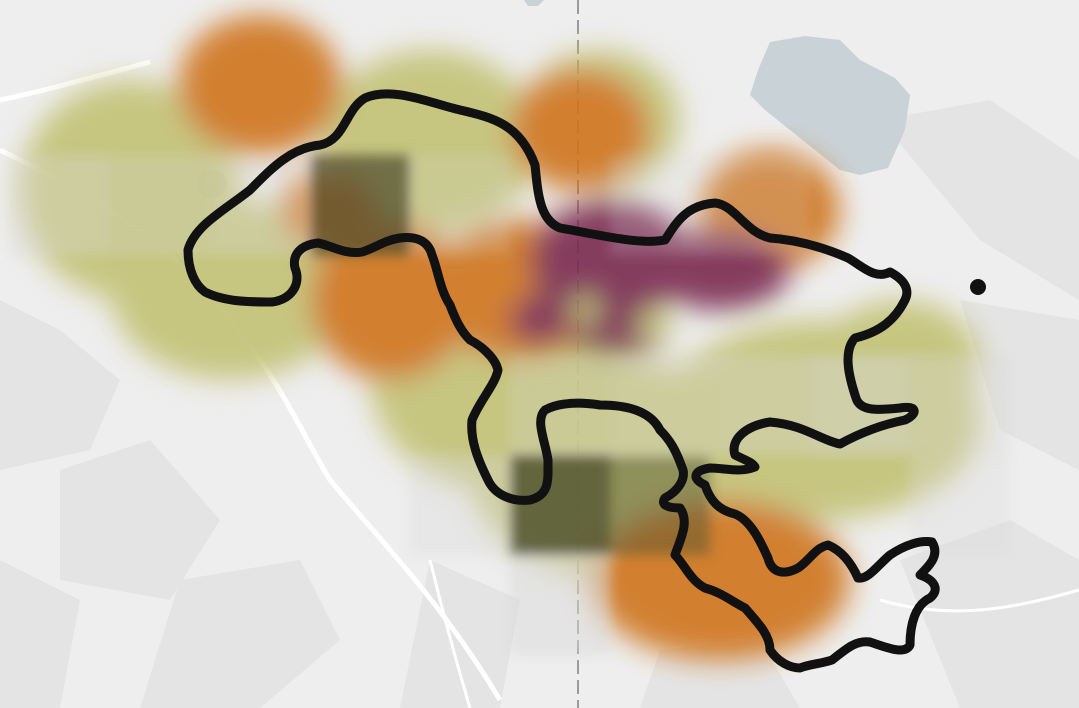 Image resolution: width=1079 pixels, height=708 pixels. What do you see at coordinates (534, 3) in the screenshot?
I see `small-water-body` at bounding box center [534, 3].